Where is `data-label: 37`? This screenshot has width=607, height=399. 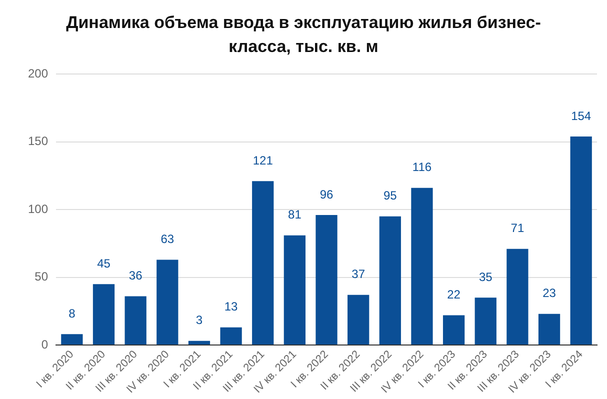
data-label: 37 is located at coordinates (359, 274).